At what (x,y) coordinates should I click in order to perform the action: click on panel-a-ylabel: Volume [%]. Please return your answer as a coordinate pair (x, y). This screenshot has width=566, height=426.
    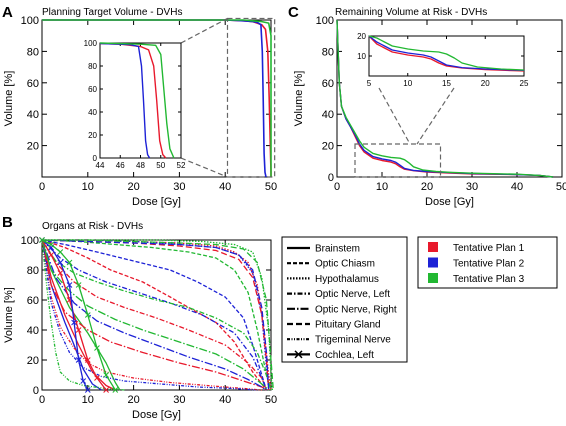
    Looking at the image, I should click on (9, 99).